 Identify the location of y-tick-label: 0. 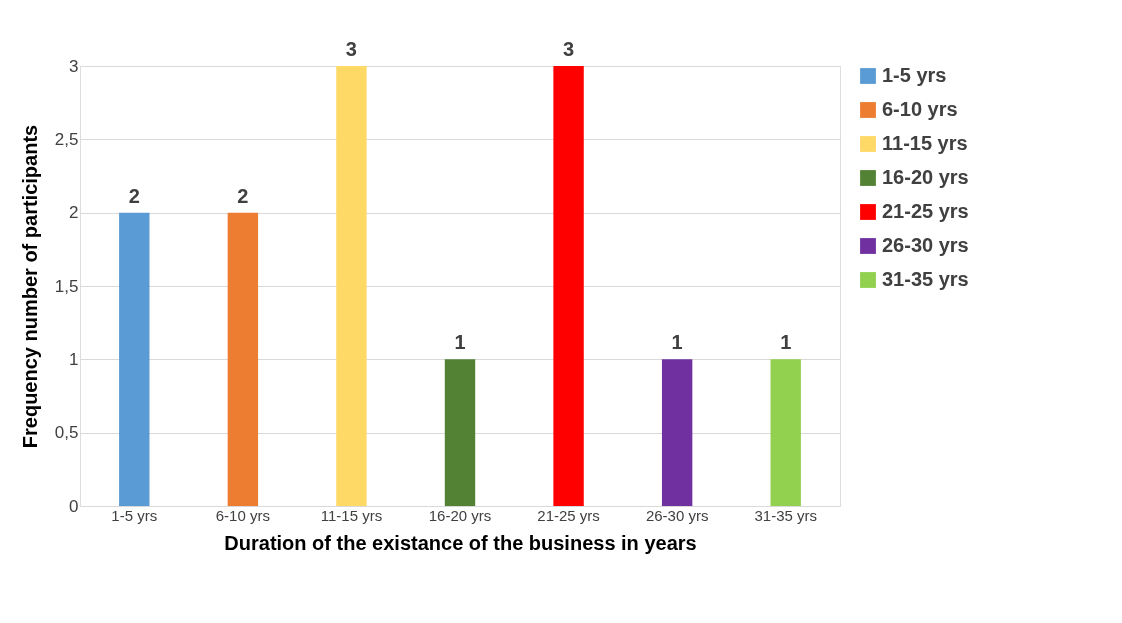
(74, 506).